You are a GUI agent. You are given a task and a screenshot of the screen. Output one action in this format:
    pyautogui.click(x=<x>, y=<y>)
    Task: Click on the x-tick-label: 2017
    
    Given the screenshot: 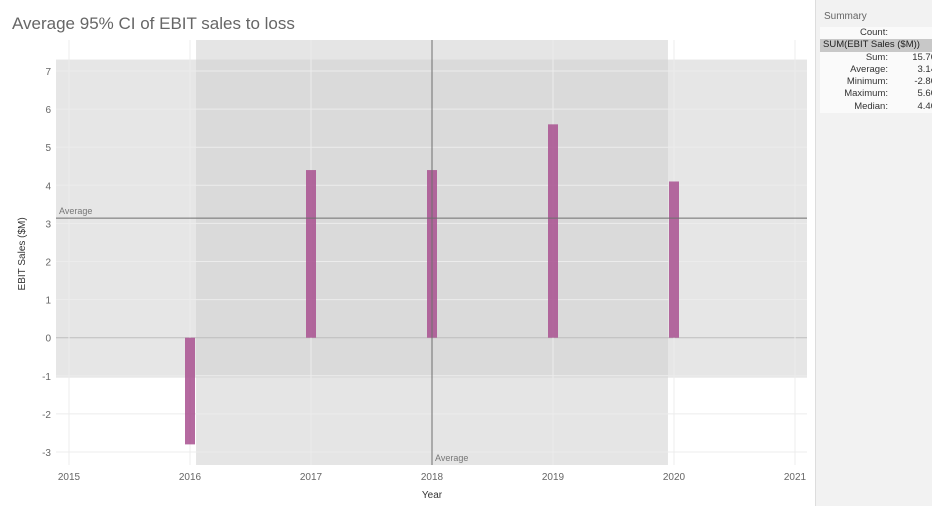 What is the action you would take?
    pyautogui.click(x=311, y=477)
    